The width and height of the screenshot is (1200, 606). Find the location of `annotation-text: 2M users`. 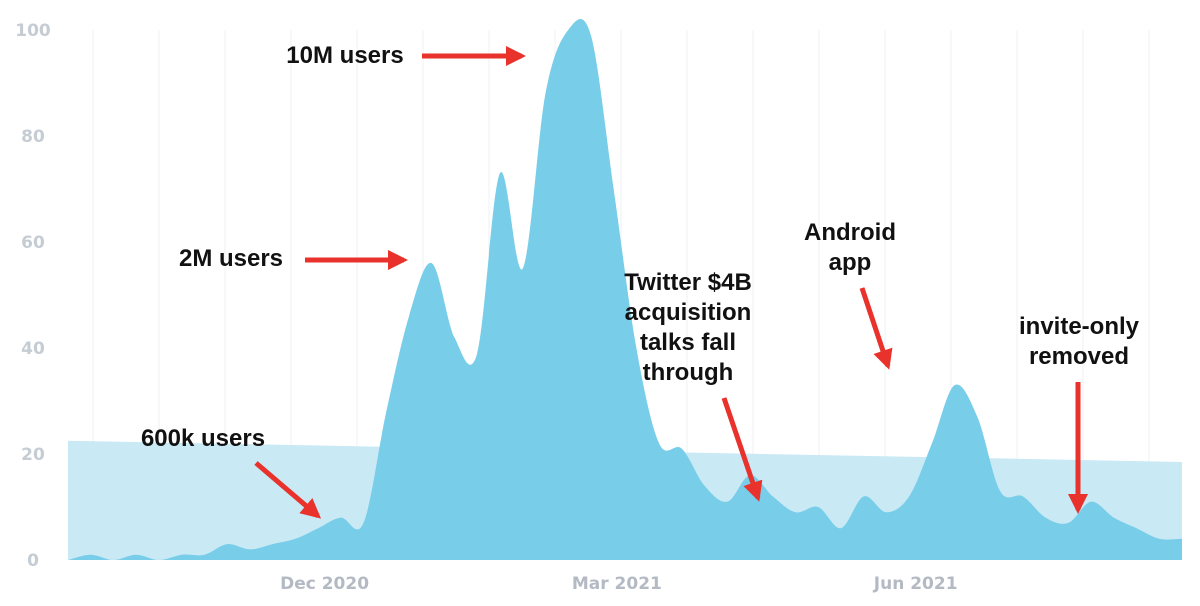

annotation-text: 2M users is located at coordinates (231, 258).